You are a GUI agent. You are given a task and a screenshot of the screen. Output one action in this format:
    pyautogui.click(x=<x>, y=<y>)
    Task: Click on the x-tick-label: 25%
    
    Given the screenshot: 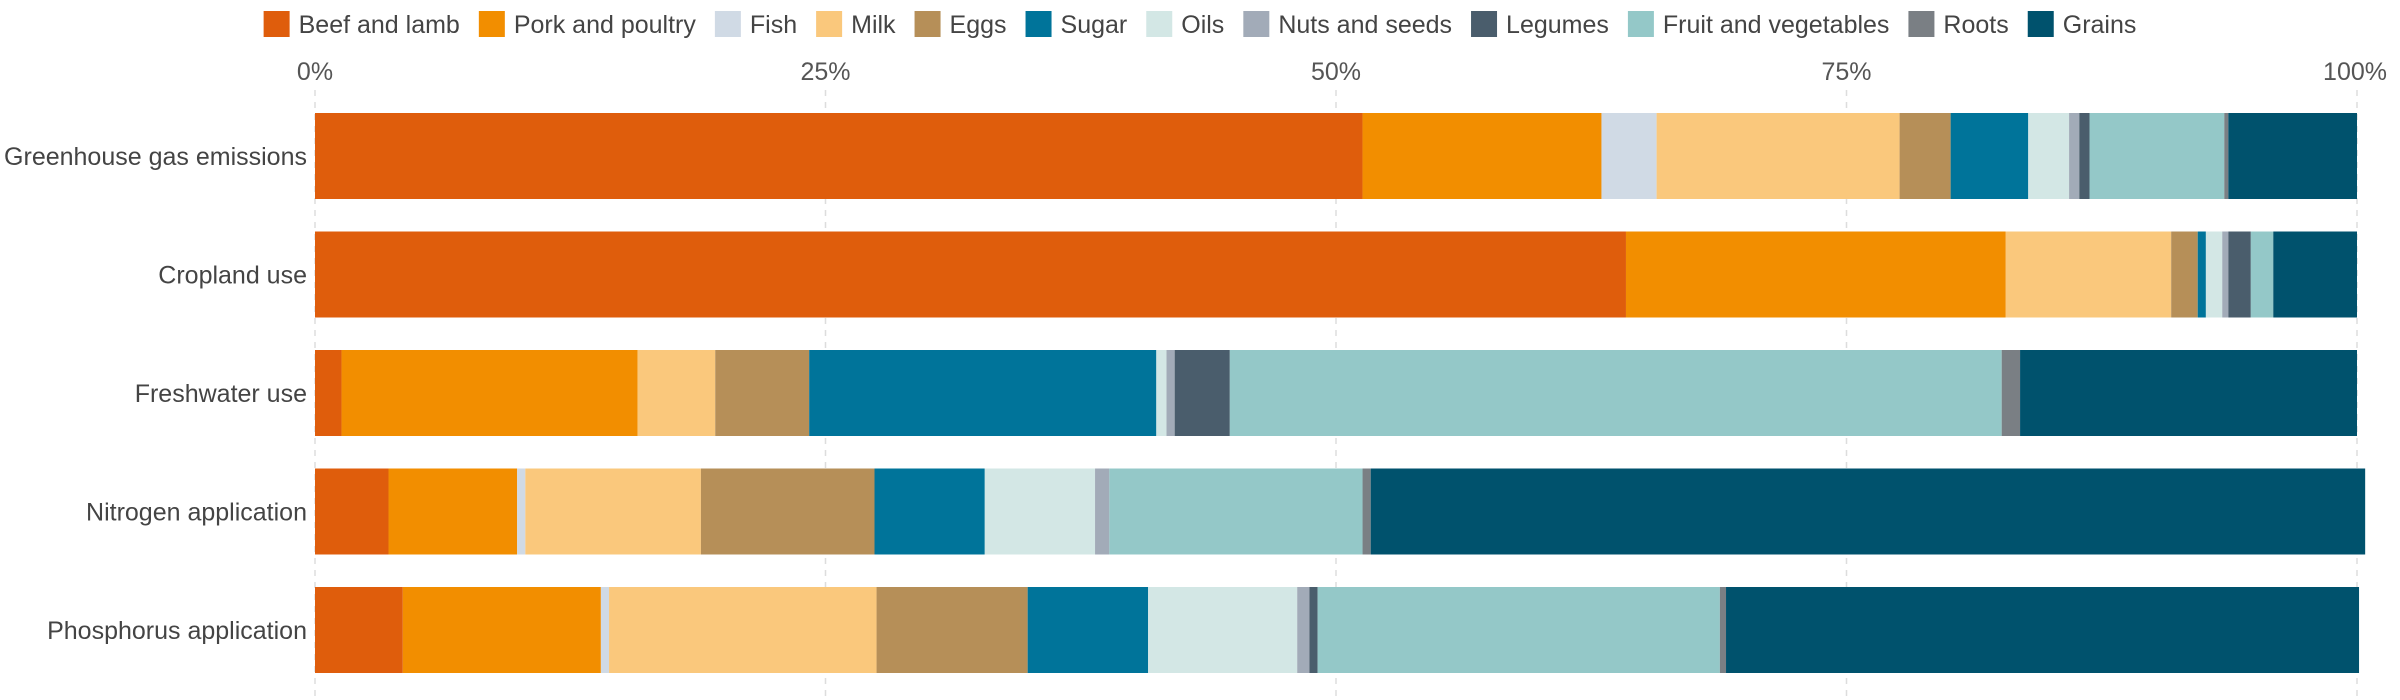 What is the action you would take?
    pyautogui.click(x=825, y=72)
    